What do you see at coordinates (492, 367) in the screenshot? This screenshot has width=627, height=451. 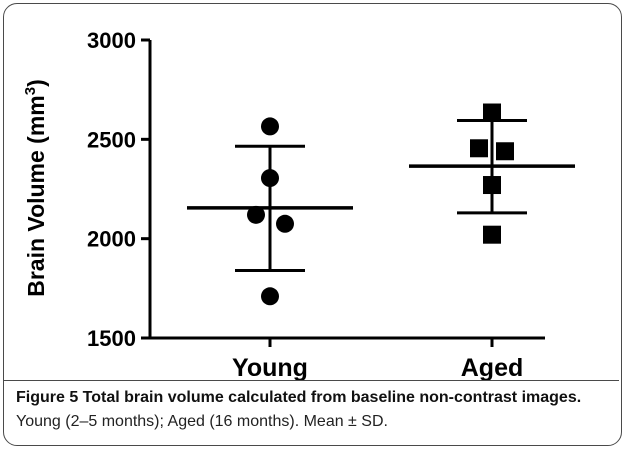 I see `x-category-label: Aged` at bounding box center [492, 367].